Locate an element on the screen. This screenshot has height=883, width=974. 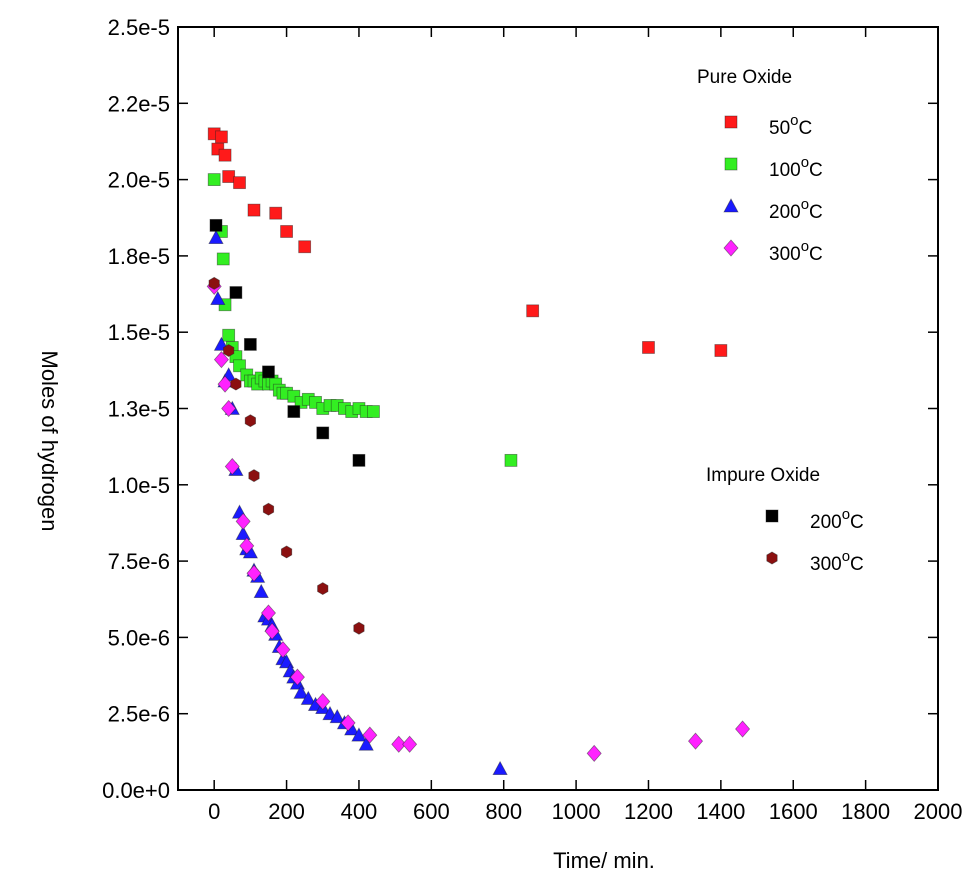
y-tick-label: 1.8e-5 is located at coordinates (139, 256).